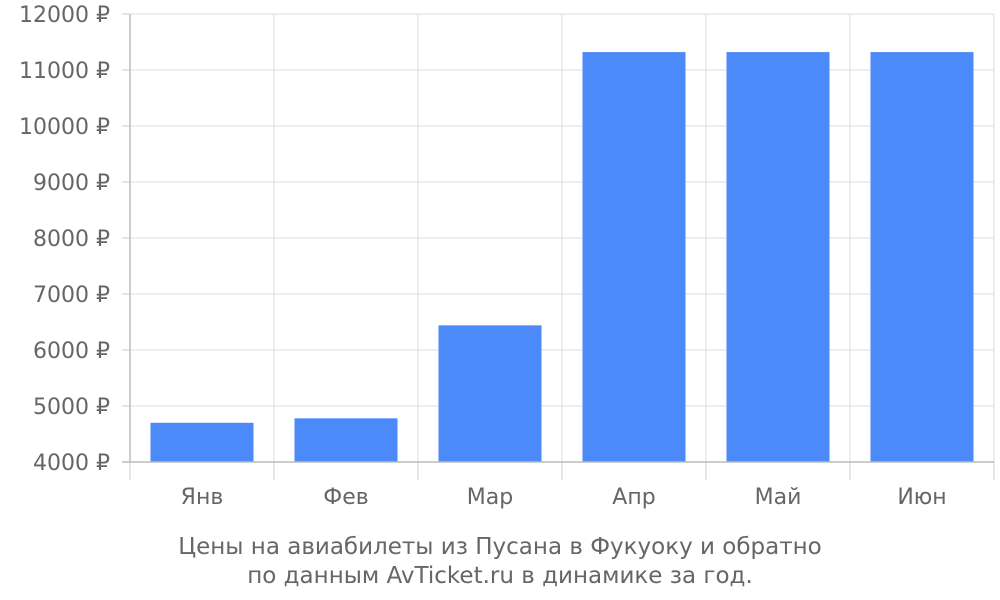 Image resolution: width=1000 pixels, height=600 pixels. What do you see at coordinates (64, 15) in the screenshot?
I see `y-tick-label: 12000 ₽` at bounding box center [64, 15].